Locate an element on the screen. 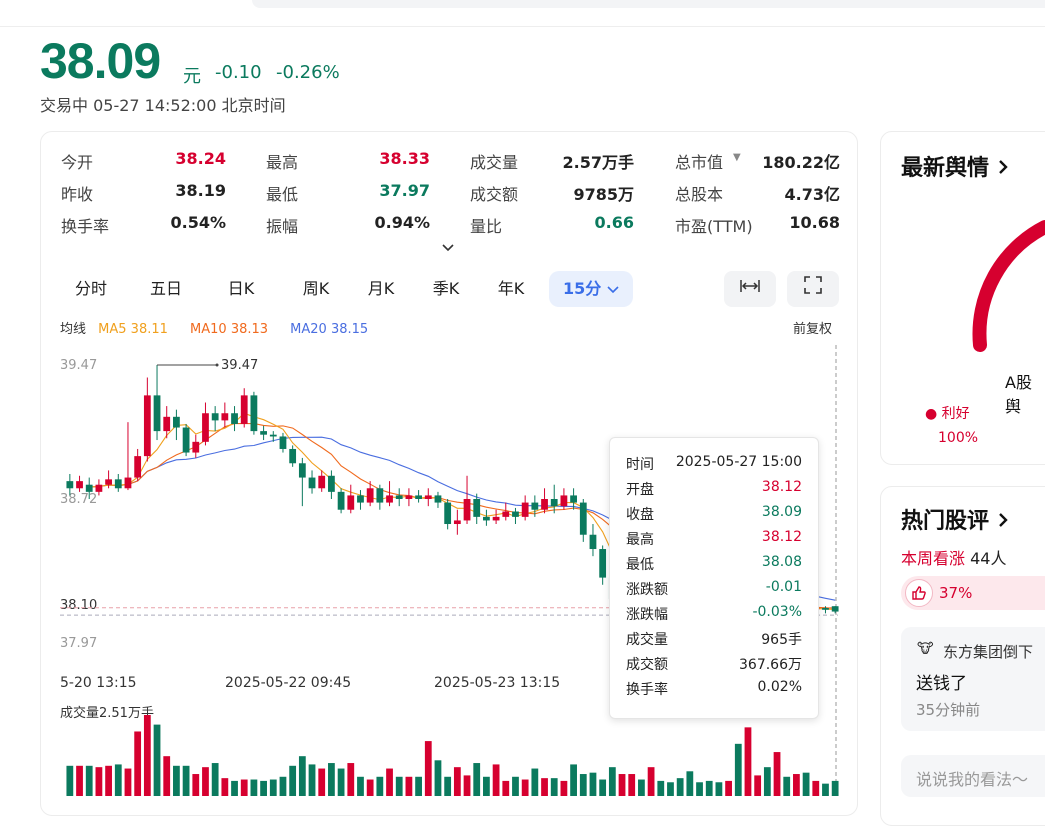 The height and width of the screenshot is (826, 1045). horizontal-fit-icon is located at coordinates (750, 289).